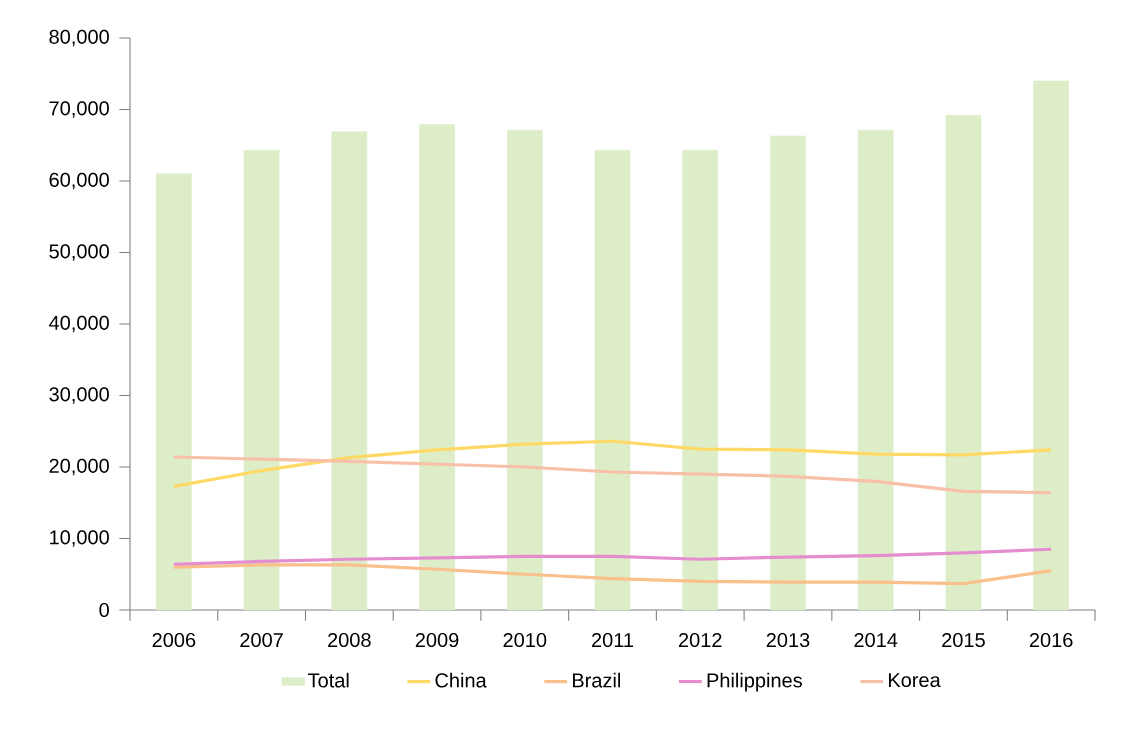 The width and height of the screenshot is (1134, 742). I want to click on legend-label: Philippines, so click(754, 682).